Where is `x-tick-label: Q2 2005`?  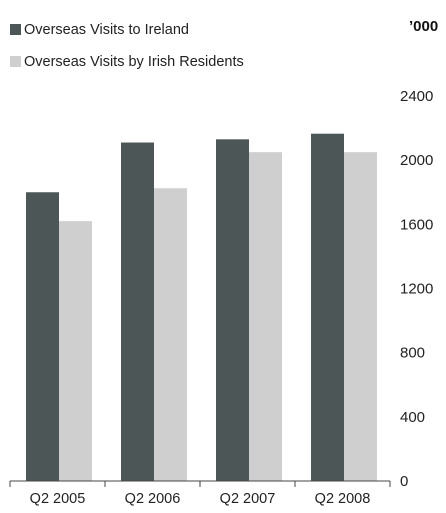 x-tick-label: Q2 2005 is located at coordinates (58, 499).